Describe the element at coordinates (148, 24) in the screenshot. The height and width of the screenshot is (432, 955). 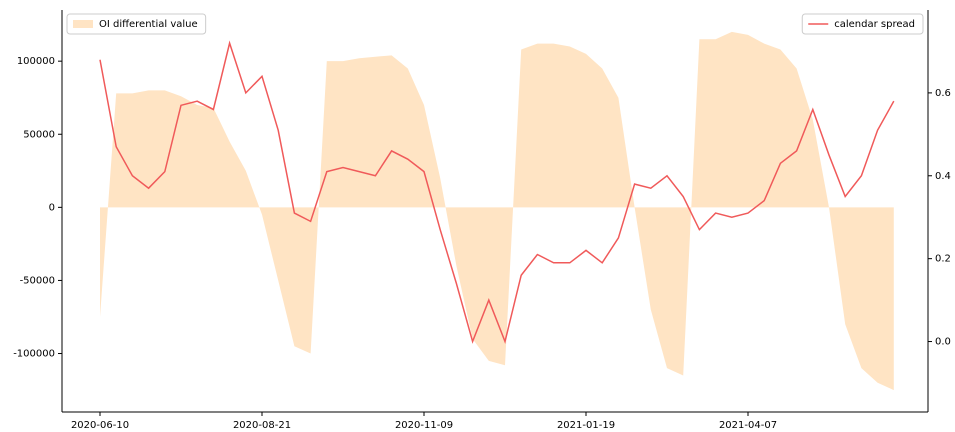
I see `legend-label: OI differential value` at that location.